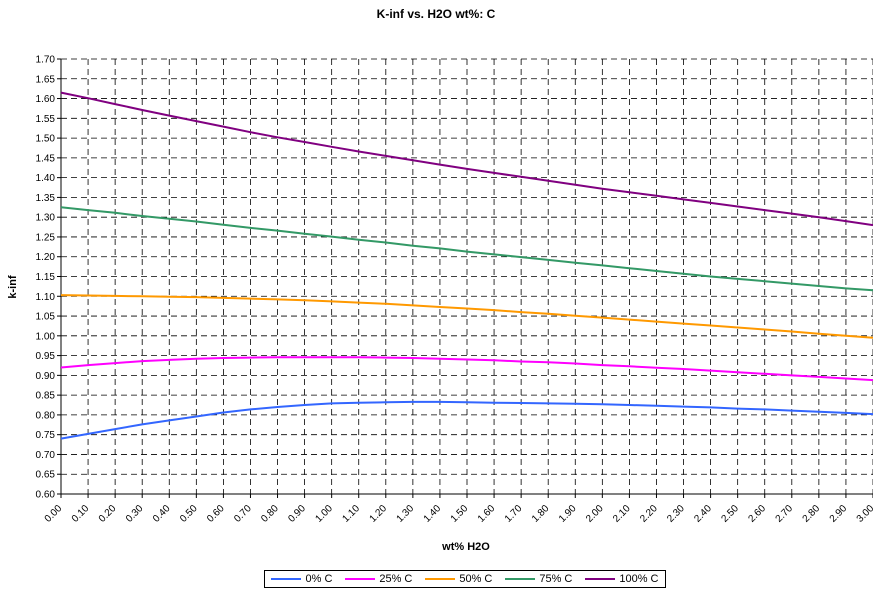  Describe the element at coordinates (639, 579) in the screenshot. I see `legend-label: 100% C` at that location.